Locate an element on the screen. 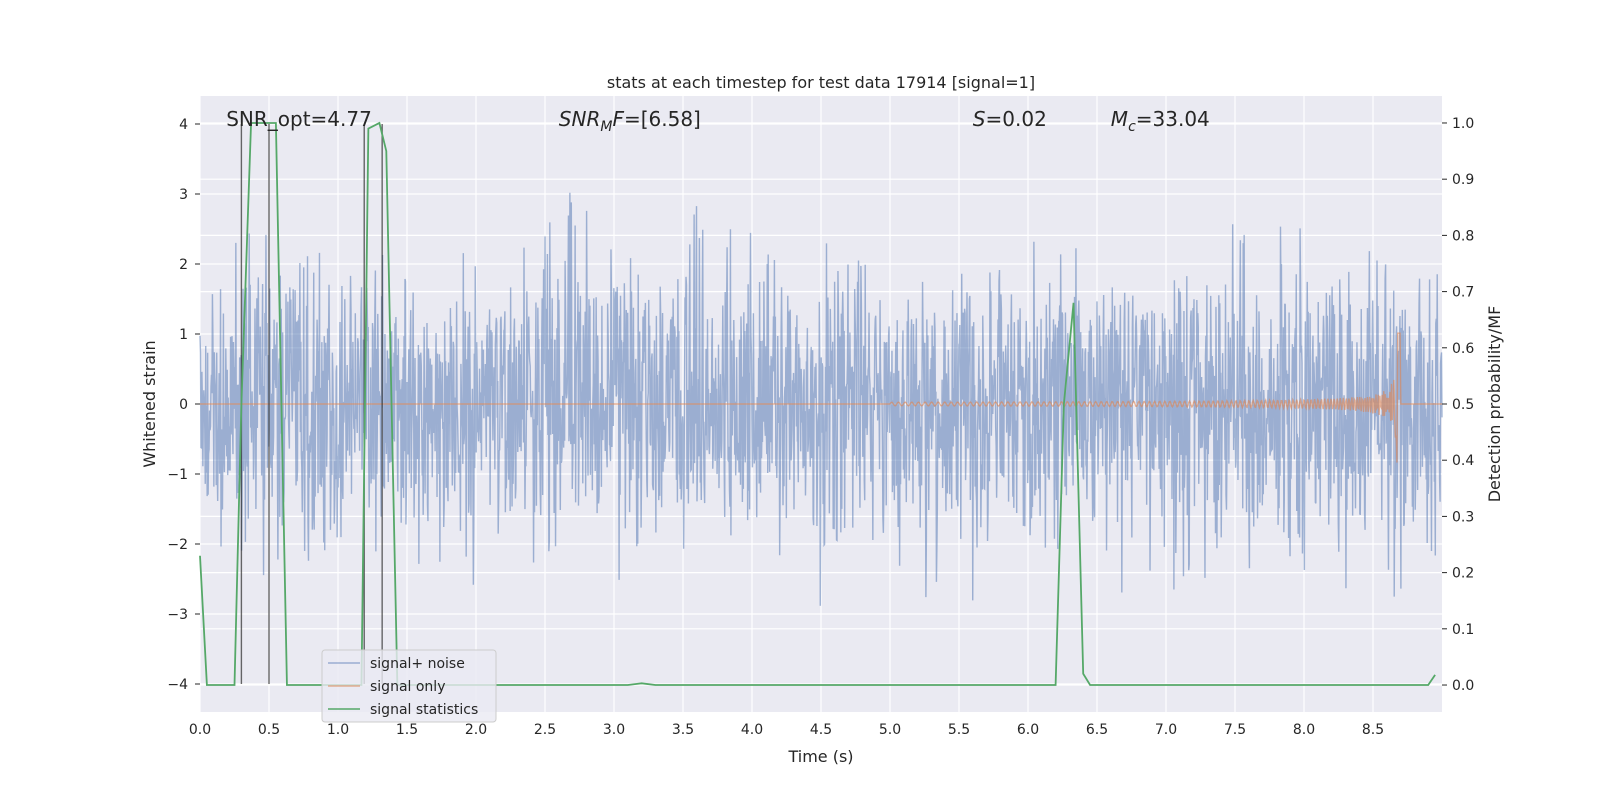  x-tick-label: 6.0 is located at coordinates (1028, 730).